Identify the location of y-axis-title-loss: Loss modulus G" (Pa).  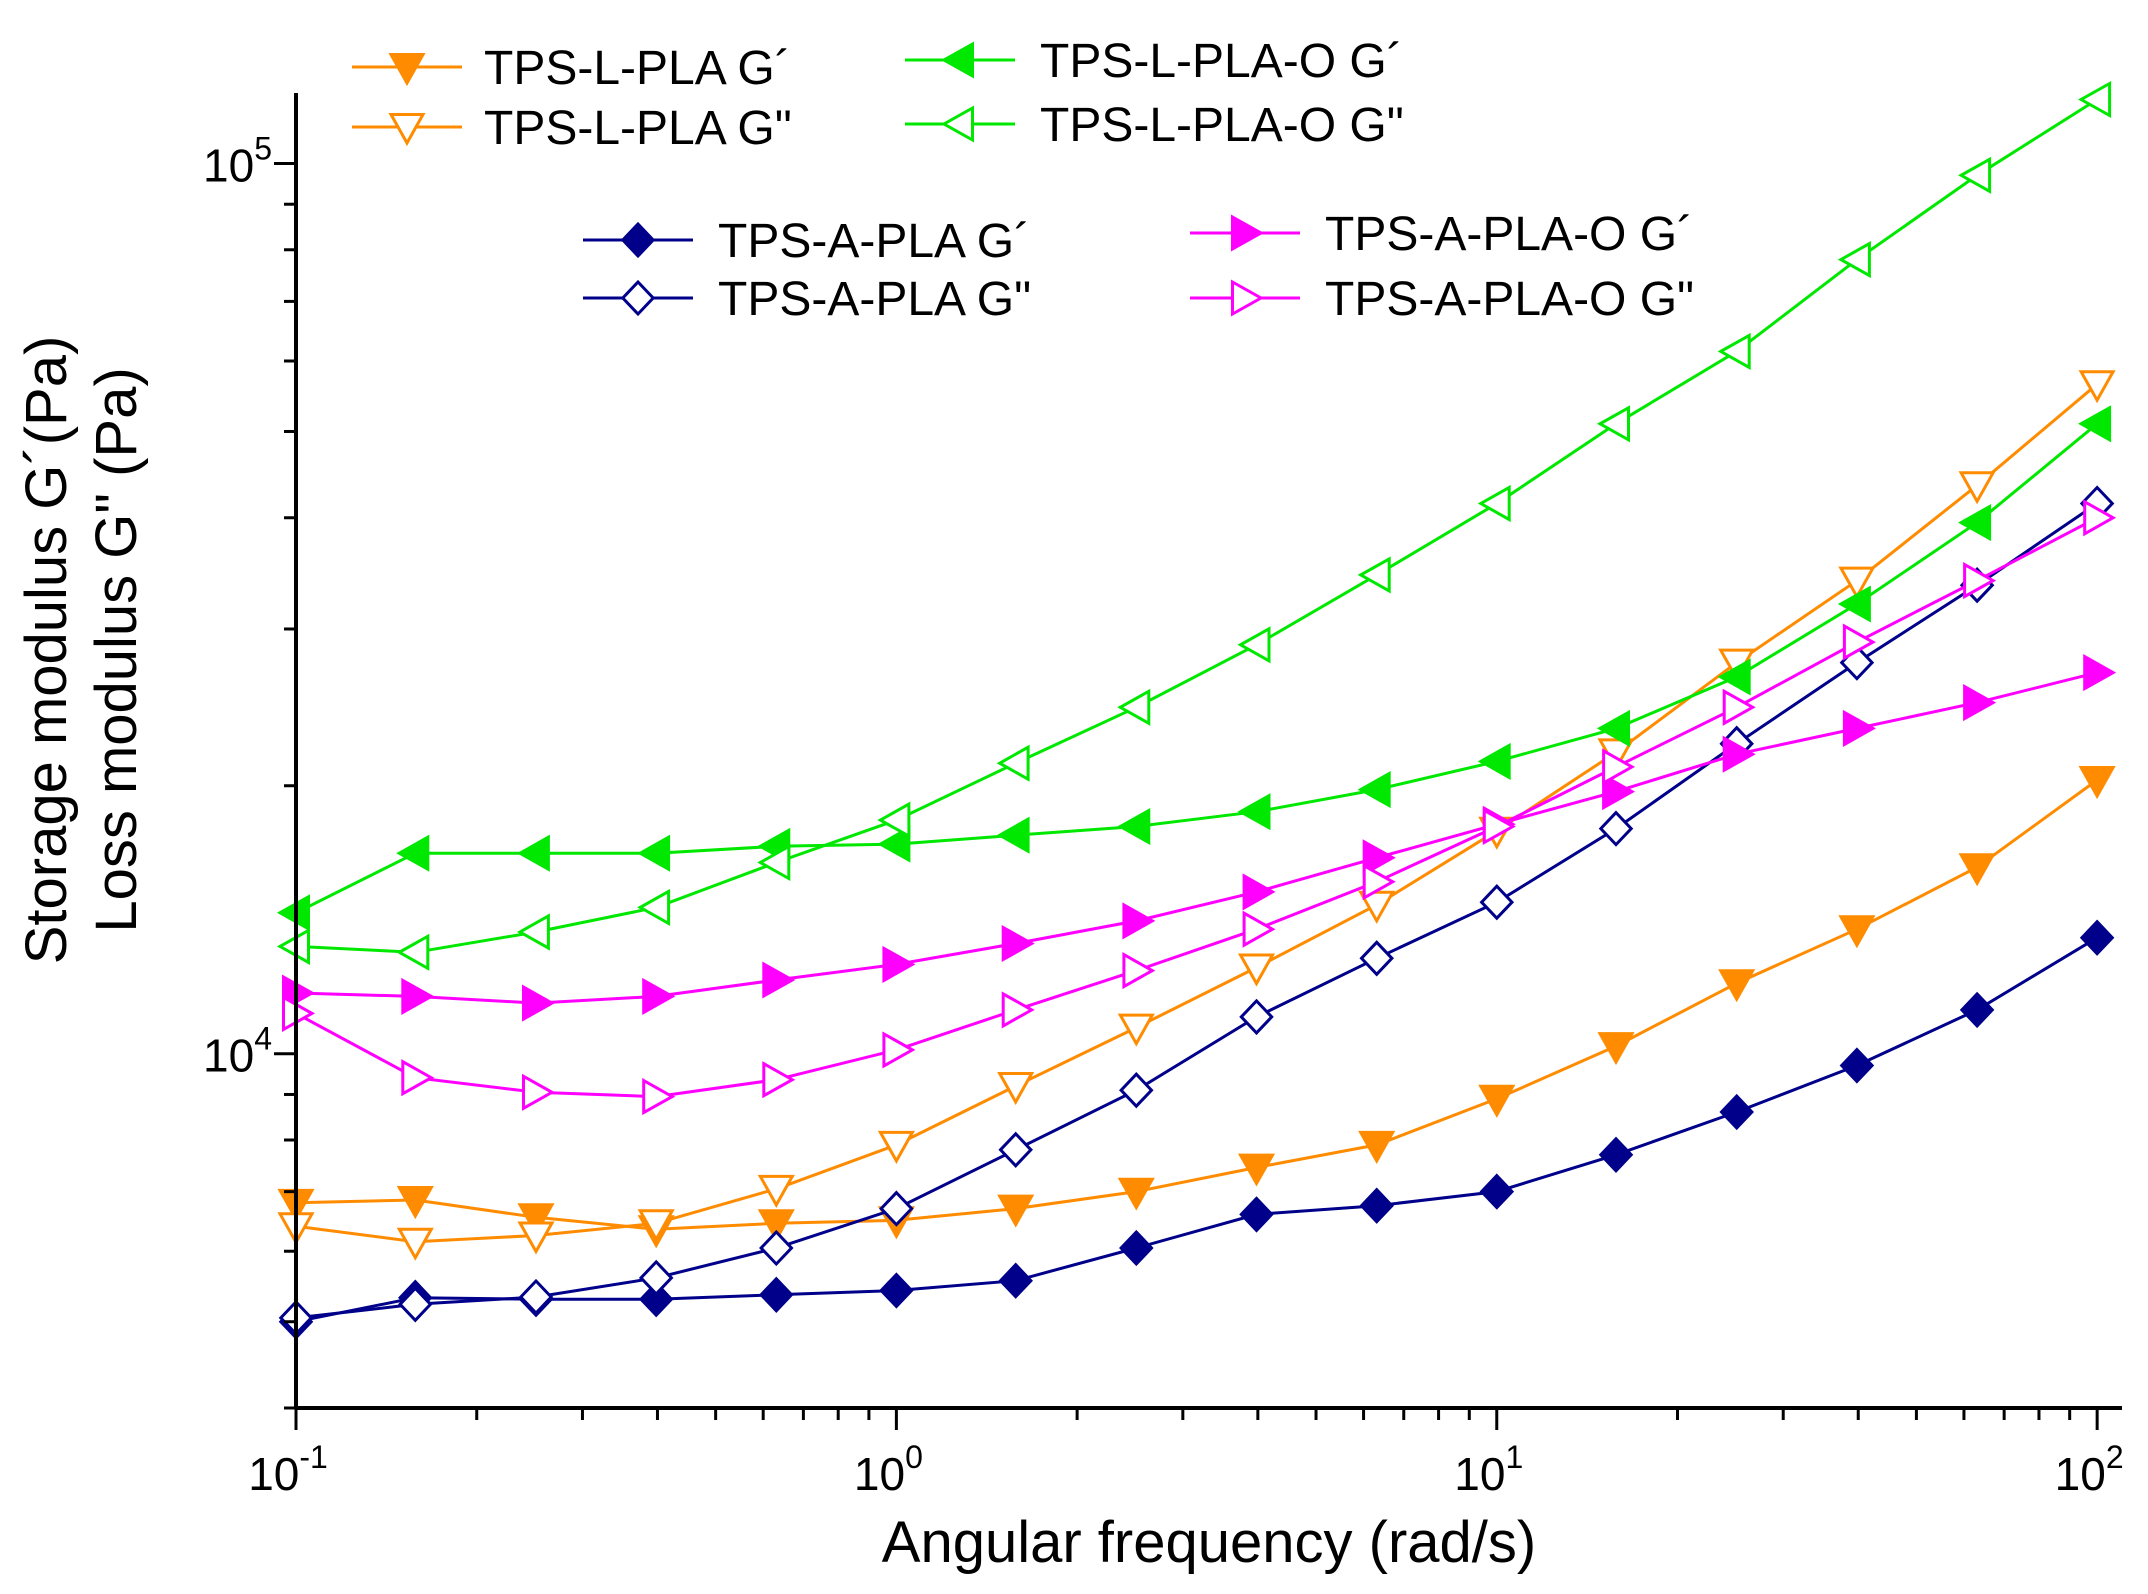
(116, 649).